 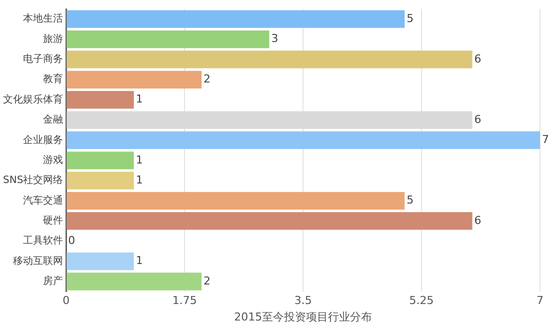 What do you see at coordinates (43, 140) in the screenshot?
I see `y-tick-label: 企业服务` at bounding box center [43, 140].